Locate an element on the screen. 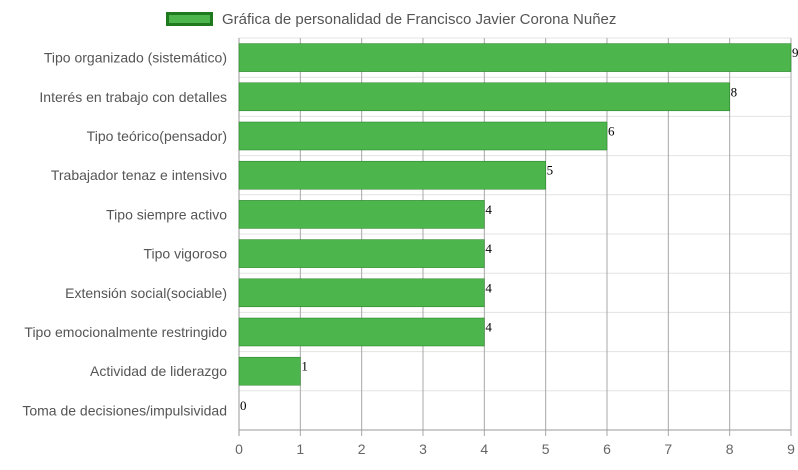 The image size is (798, 470). legend-swatch is located at coordinates (189, 19).